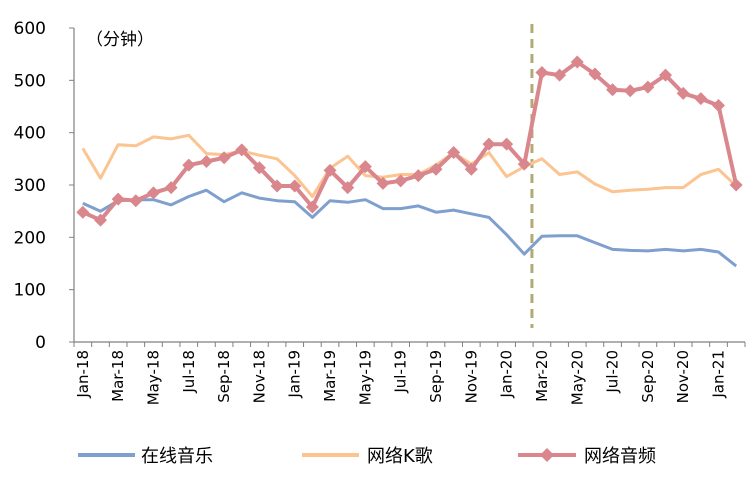 This screenshot has height=482, width=754. What do you see at coordinates (547, 455) in the screenshot?
I see `legend-marker-audio` at bounding box center [547, 455].